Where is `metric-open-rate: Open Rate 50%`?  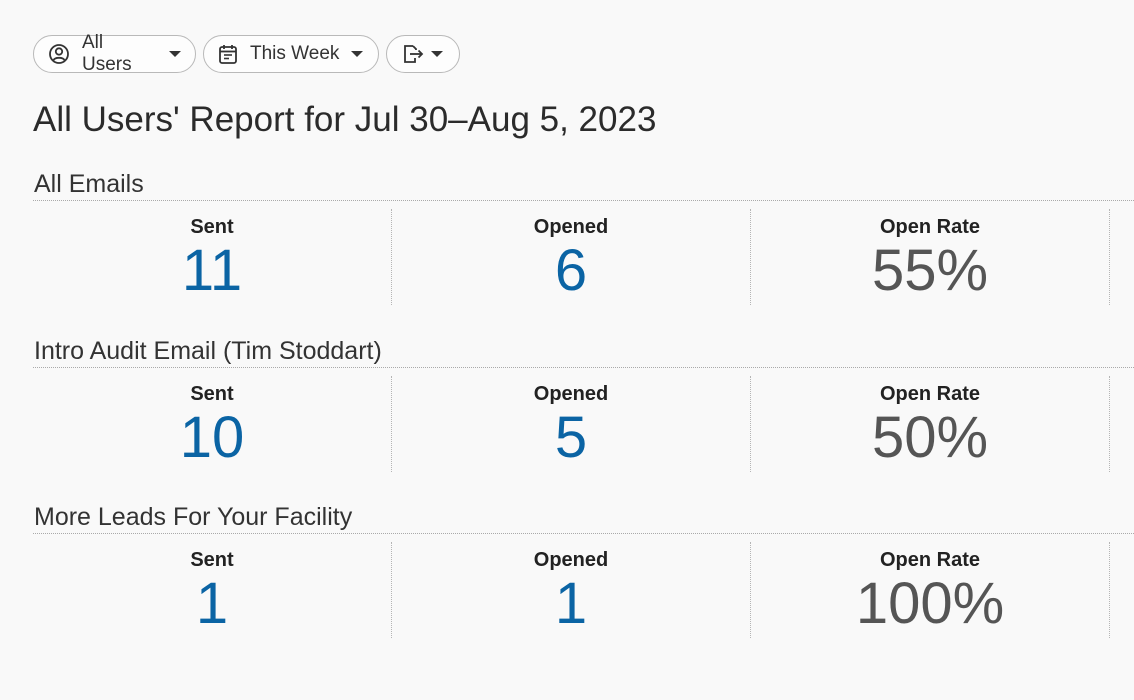
metric-open-rate: Open Rate 50% is located at coordinates (930, 424).